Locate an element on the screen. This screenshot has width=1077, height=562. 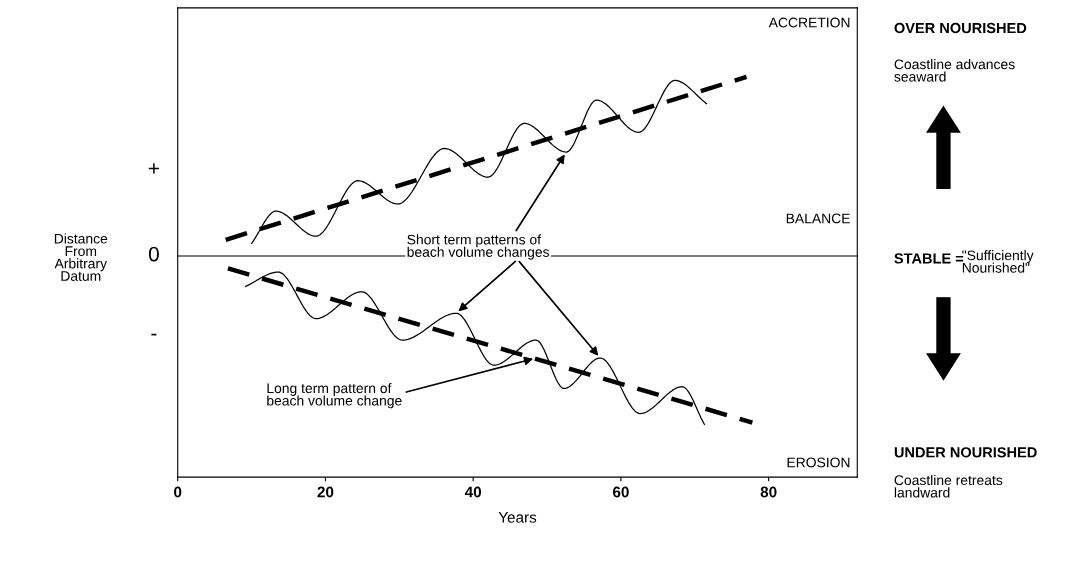
x-tick-label: 40 is located at coordinates (473, 492).